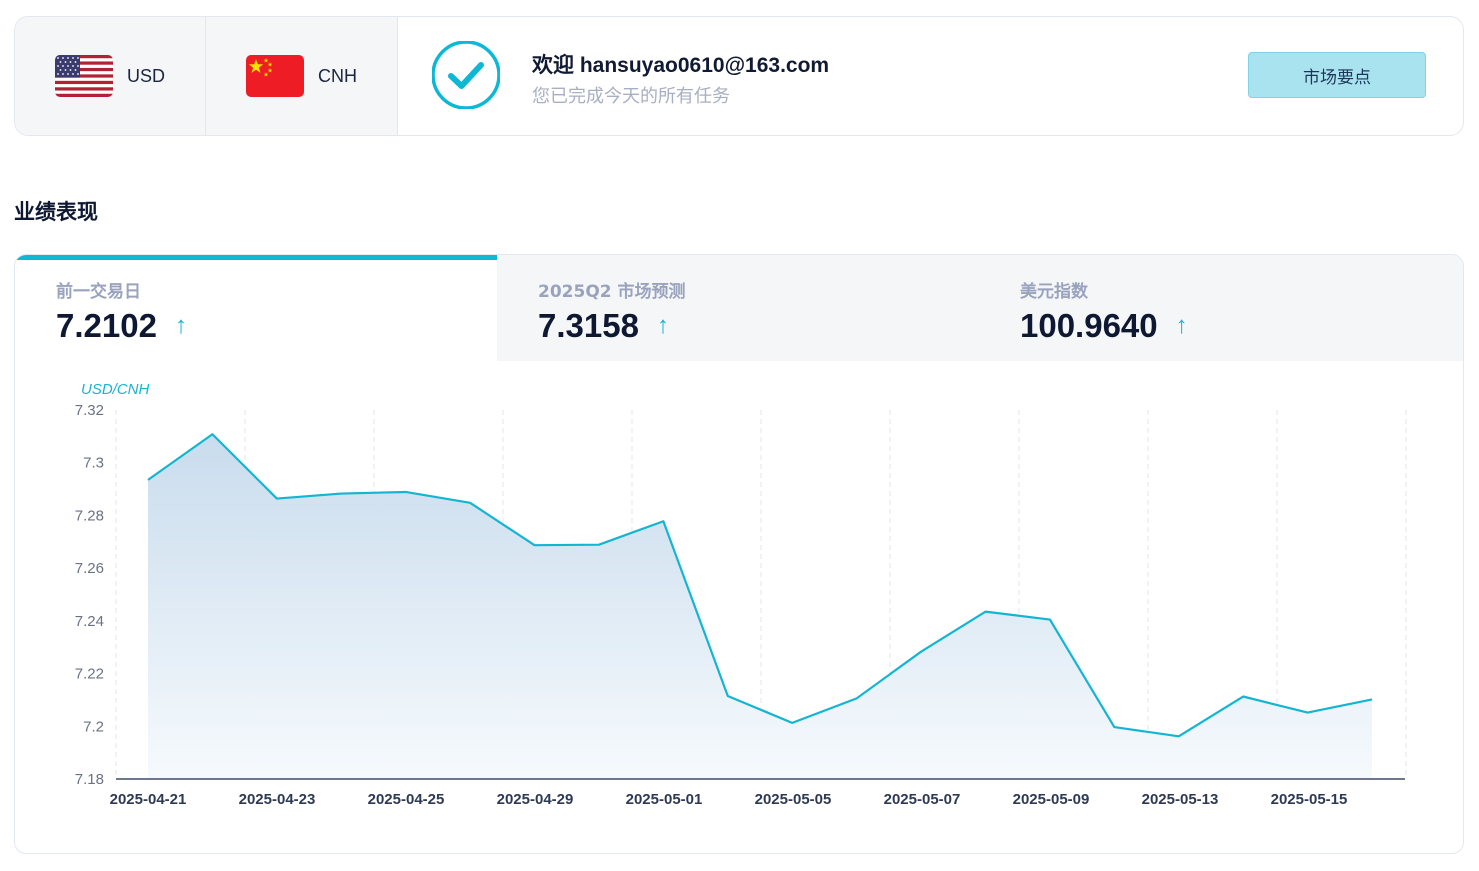 This screenshot has height=871, width=1479. I want to click on tab-label: 前一交易日, so click(98, 292).